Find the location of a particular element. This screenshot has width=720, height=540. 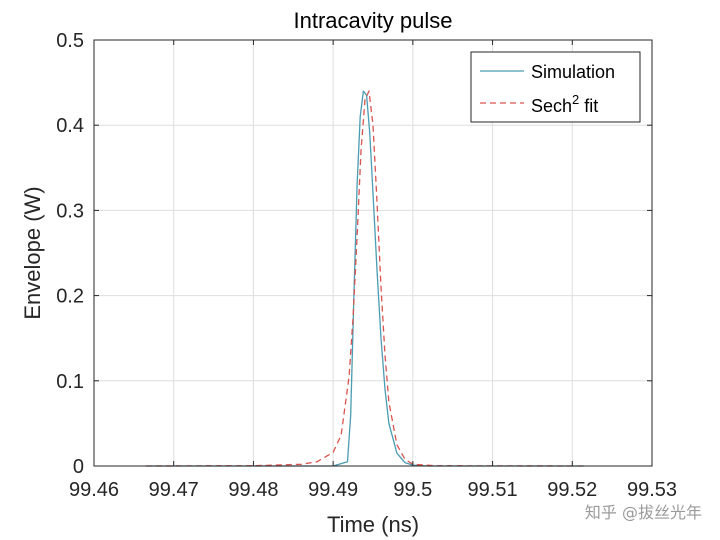

y-tick-label: 0.4 is located at coordinates (70, 126).